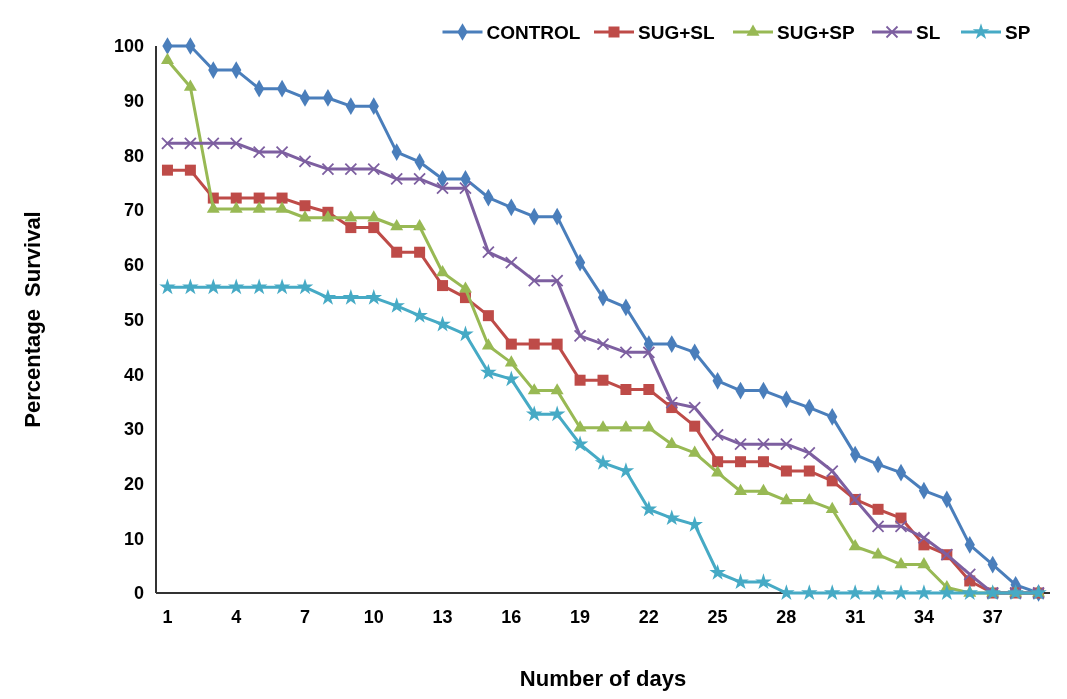  What do you see at coordinates (305, 617) in the screenshot?
I see `x-tick-label: 7` at bounding box center [305, 617].